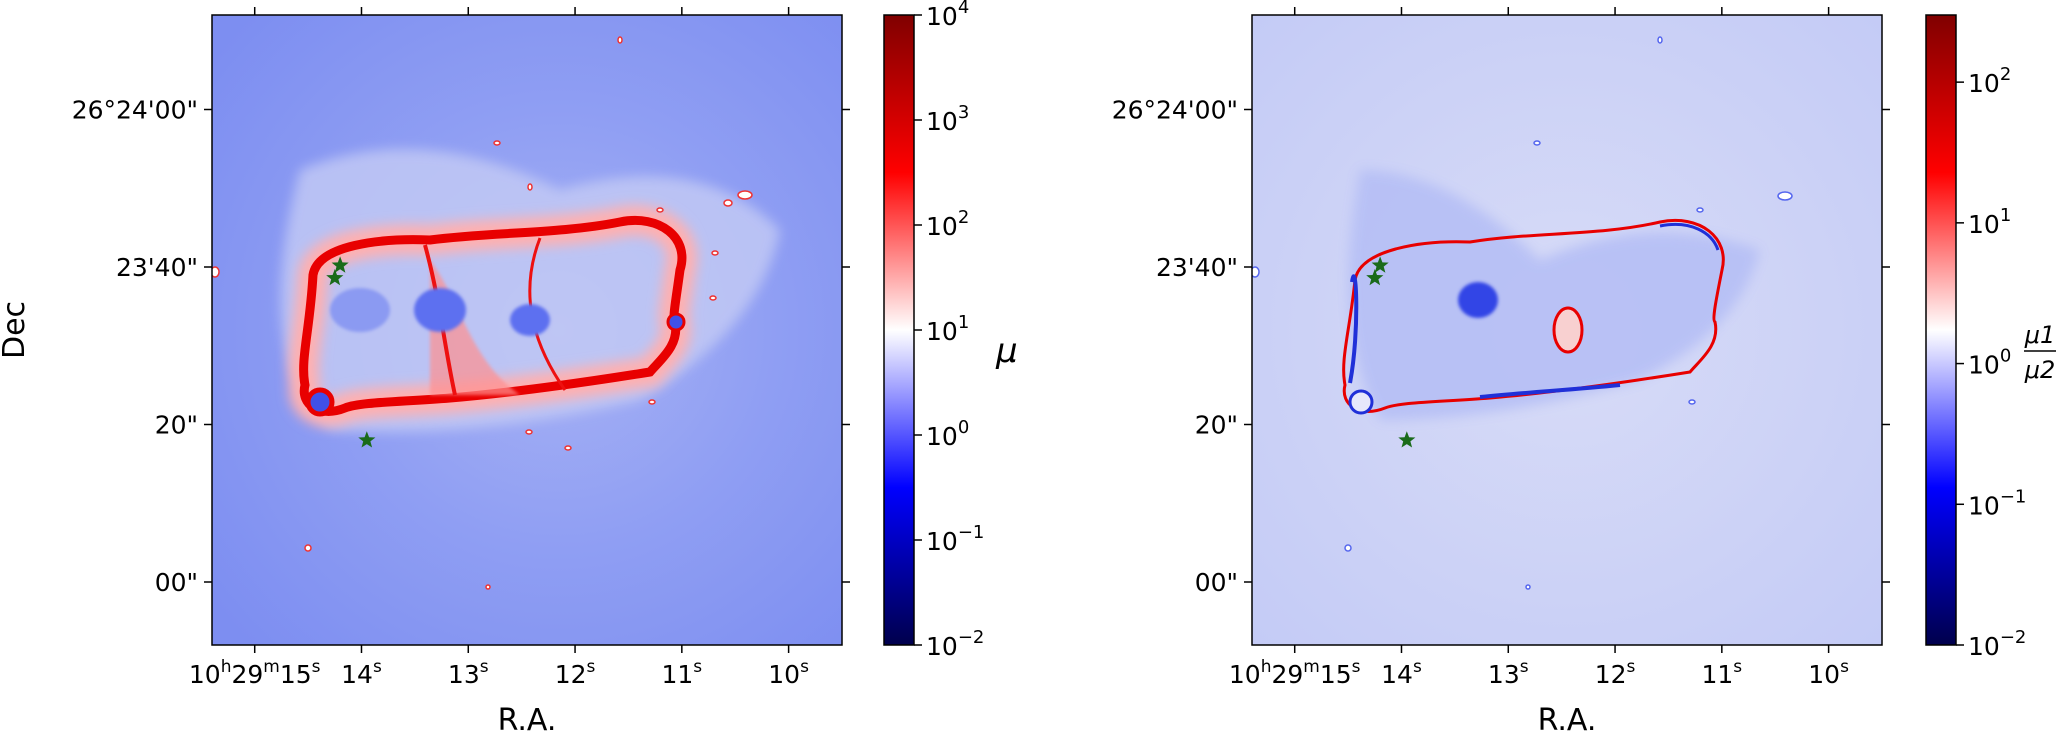 This screenshot has height=732, width=2070. What do you see at coordinates (947, 119) in the screenshot?
I see `colorbar-tick-label: 10³` at bounding box center [947, 119].